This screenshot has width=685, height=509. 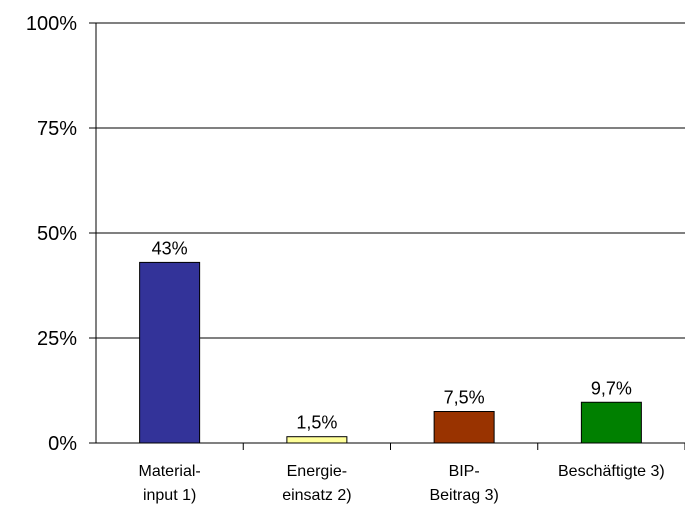 I want to click on data-label: 43%, so click(x=170, y=248).